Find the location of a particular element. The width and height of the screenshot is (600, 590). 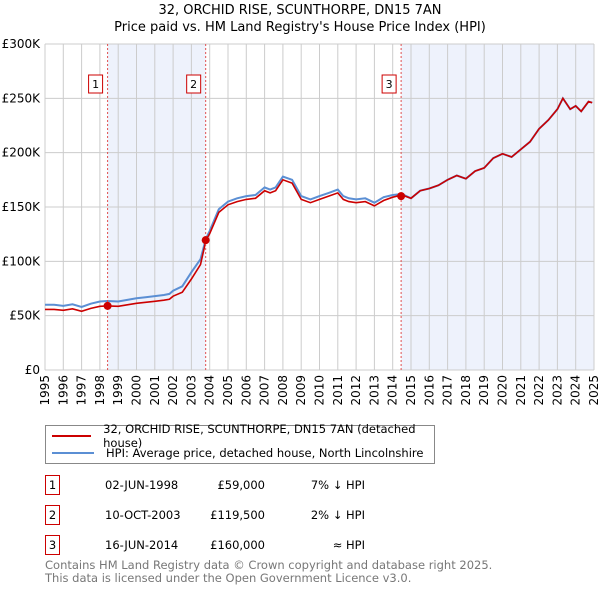

x-tick-label: 2011 is located at coordinates (338, 390).